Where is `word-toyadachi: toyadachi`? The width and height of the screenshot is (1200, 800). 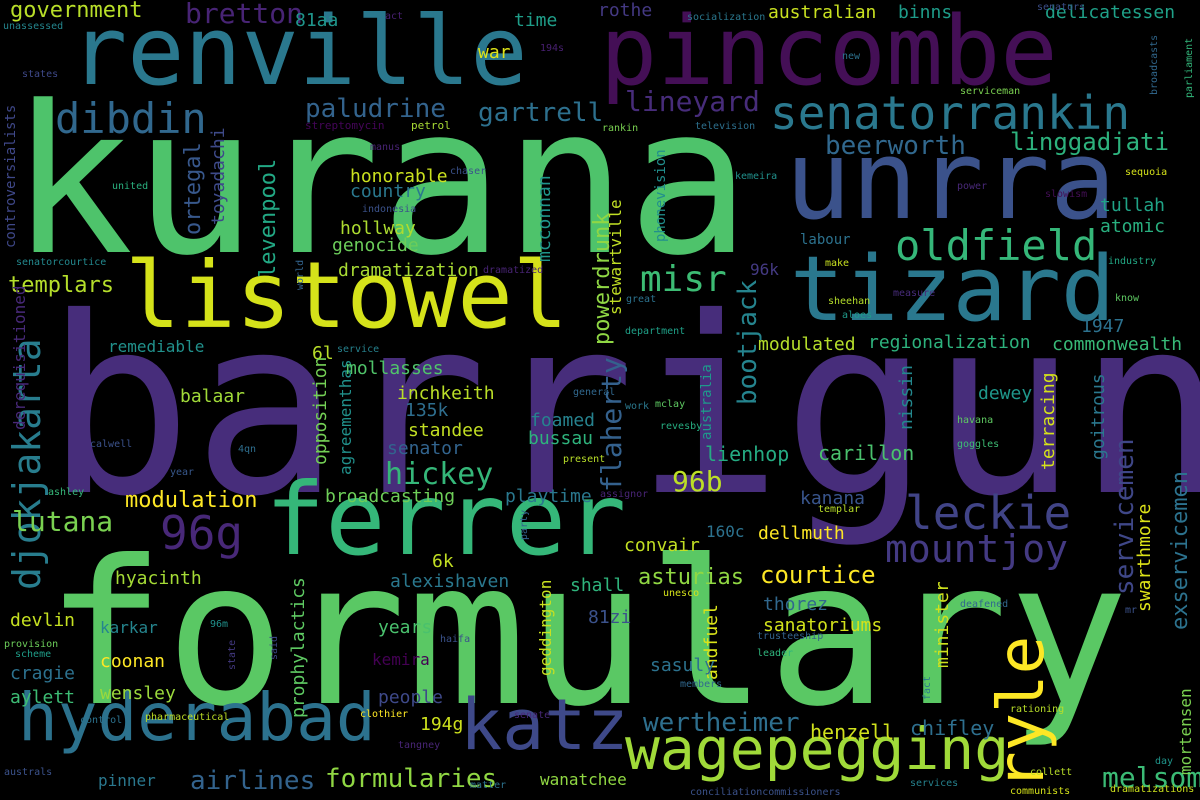
word-toyadachi: toyadachi is located at coordinates (218, 176).